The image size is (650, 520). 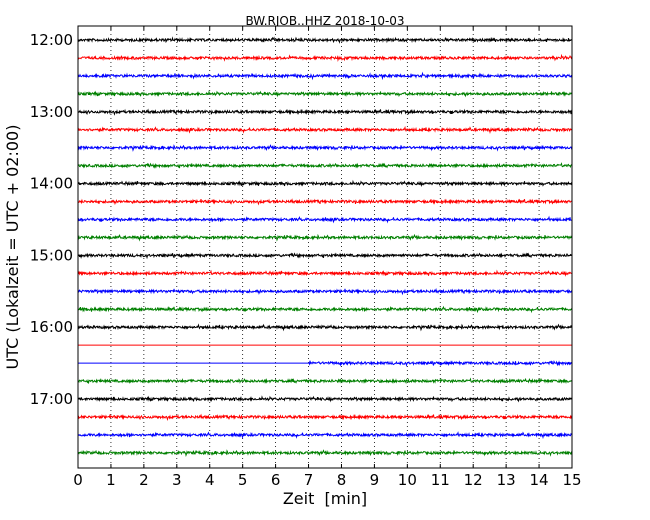 What do you see at coordinates (51, 399) in the screenshot?
I see `y-tick-label: 17:00` at bounding box center [51, 399].